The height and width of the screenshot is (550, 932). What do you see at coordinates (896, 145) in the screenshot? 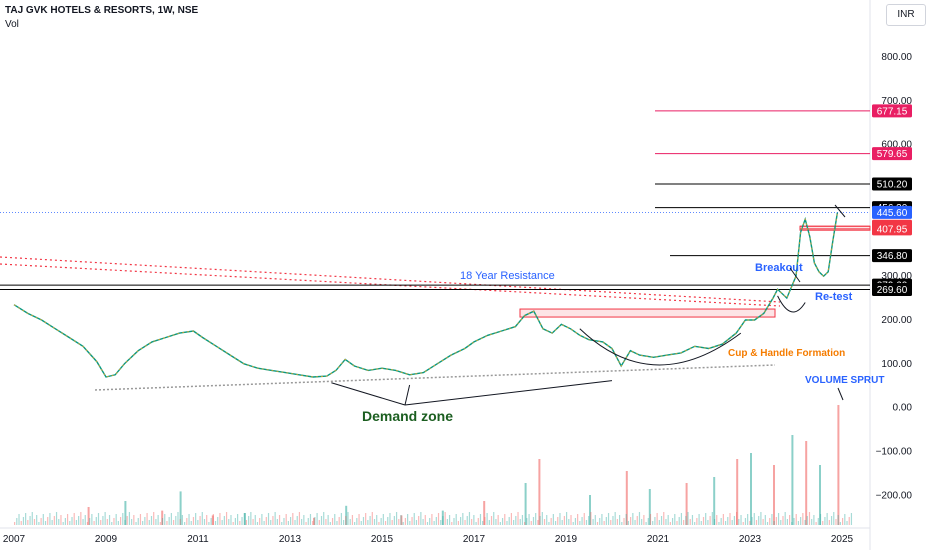
I see `y-tick-label: 600.00` at bounding box center [896, 145].